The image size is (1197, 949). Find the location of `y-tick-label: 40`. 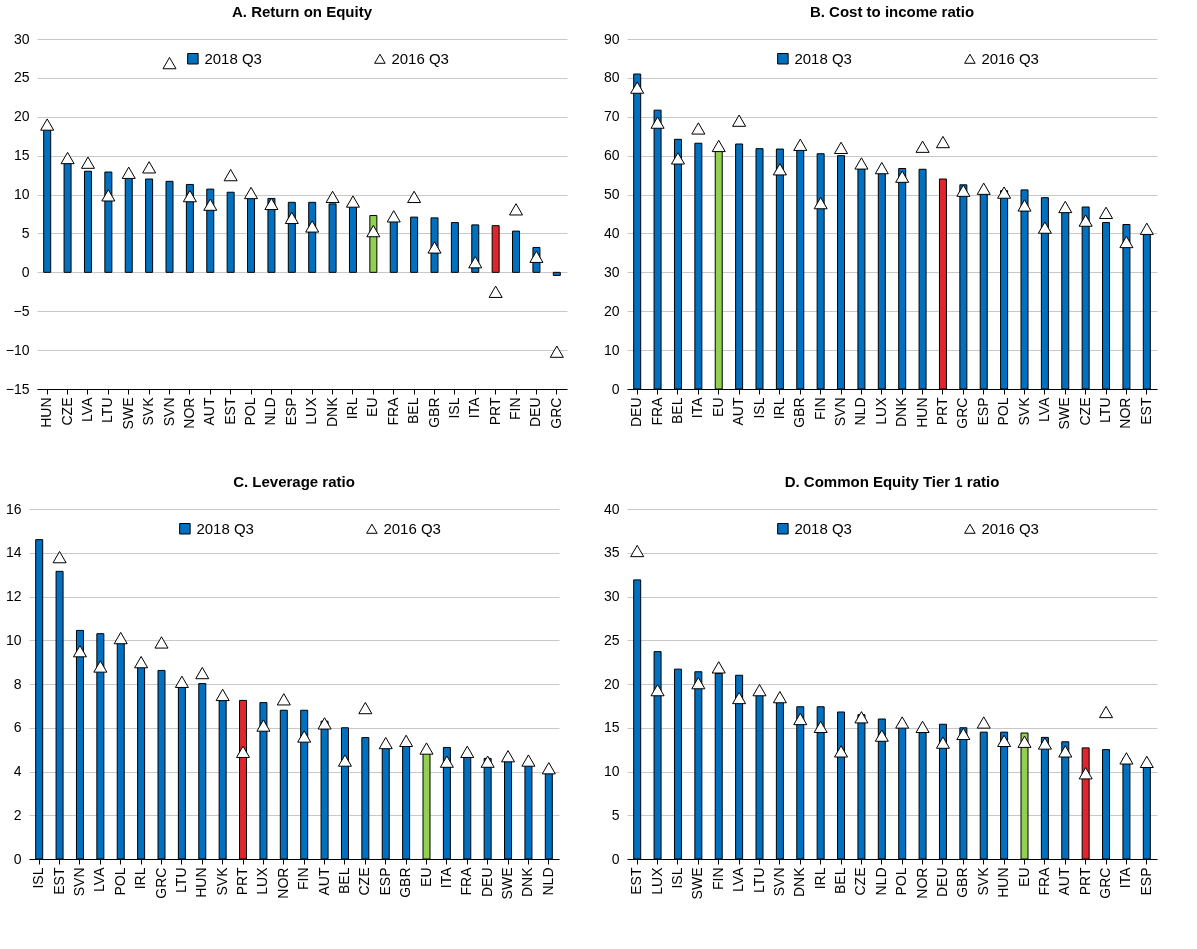

y-tick-label: 40 is located at coordinates (611, 508).